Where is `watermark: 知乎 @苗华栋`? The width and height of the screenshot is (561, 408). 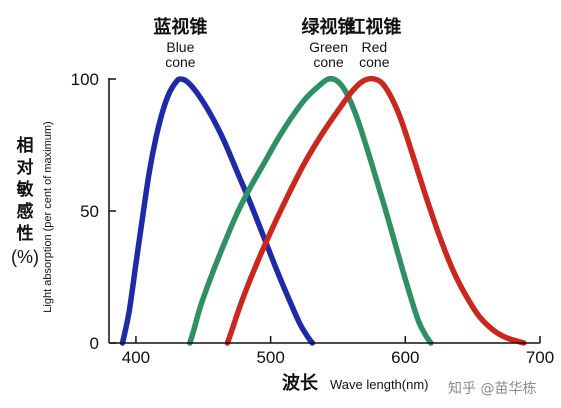 watermark: 知乎 @苗华栋 is located at coordinates (492, 388).